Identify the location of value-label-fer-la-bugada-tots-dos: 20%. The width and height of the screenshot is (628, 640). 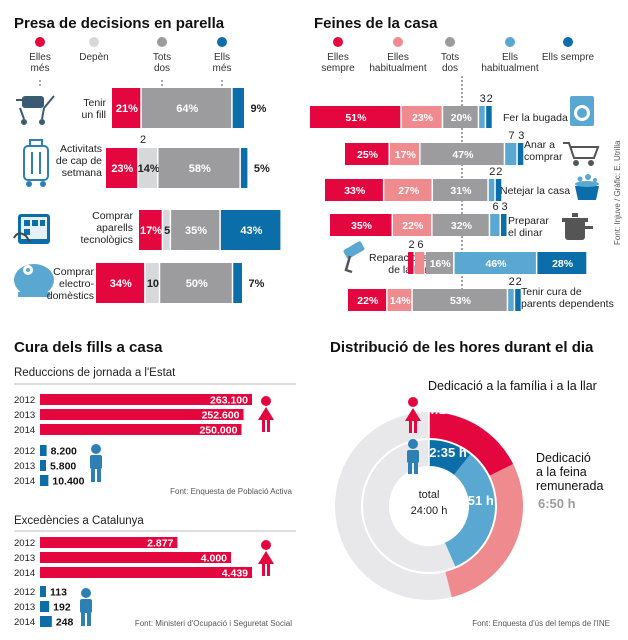
(462, 118).